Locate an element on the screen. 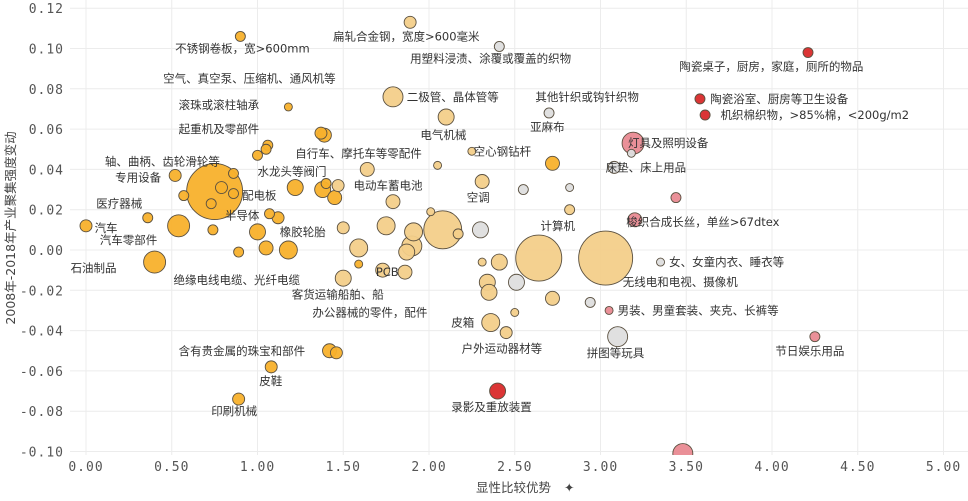 Image resolution: width=968 pixels, height=501 pixels. y-tick-label: 0.08 is located at coordinates (46, 90).